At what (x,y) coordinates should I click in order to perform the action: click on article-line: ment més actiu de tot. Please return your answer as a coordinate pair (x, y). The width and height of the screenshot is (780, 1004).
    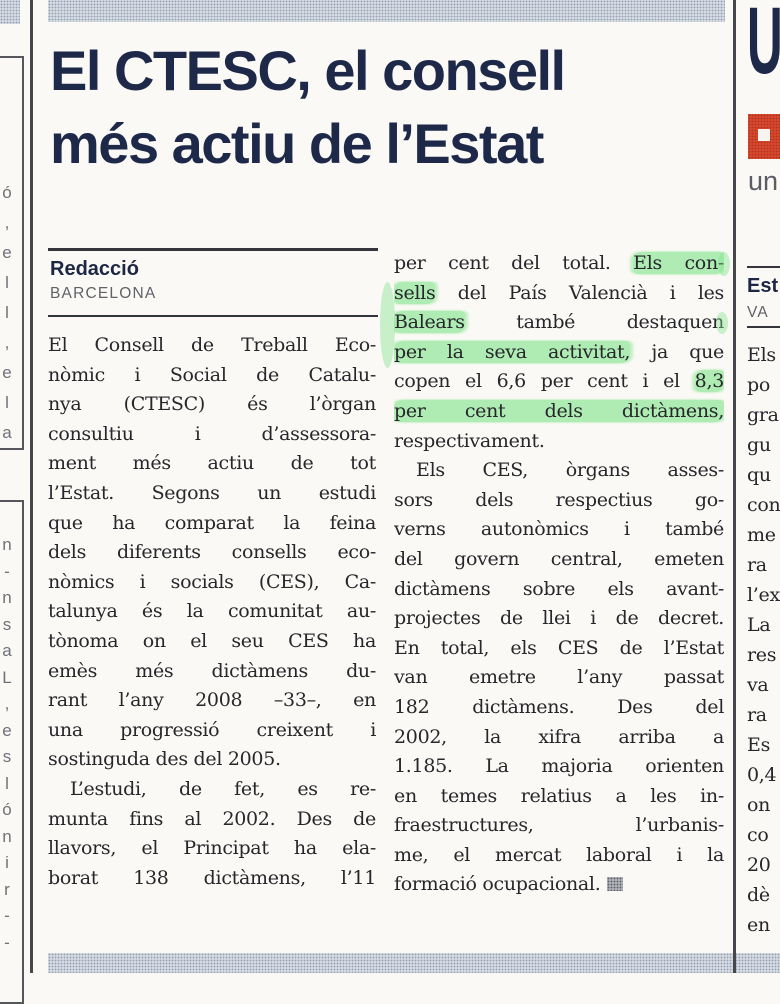
    Looking at the image, I should click on (212, 464).